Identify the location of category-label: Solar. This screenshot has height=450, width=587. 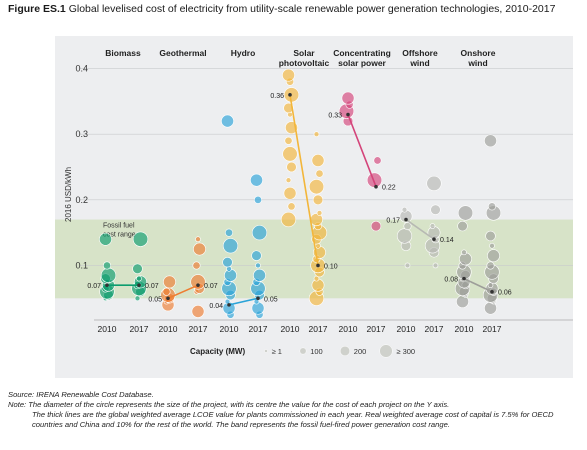
(304, 53).